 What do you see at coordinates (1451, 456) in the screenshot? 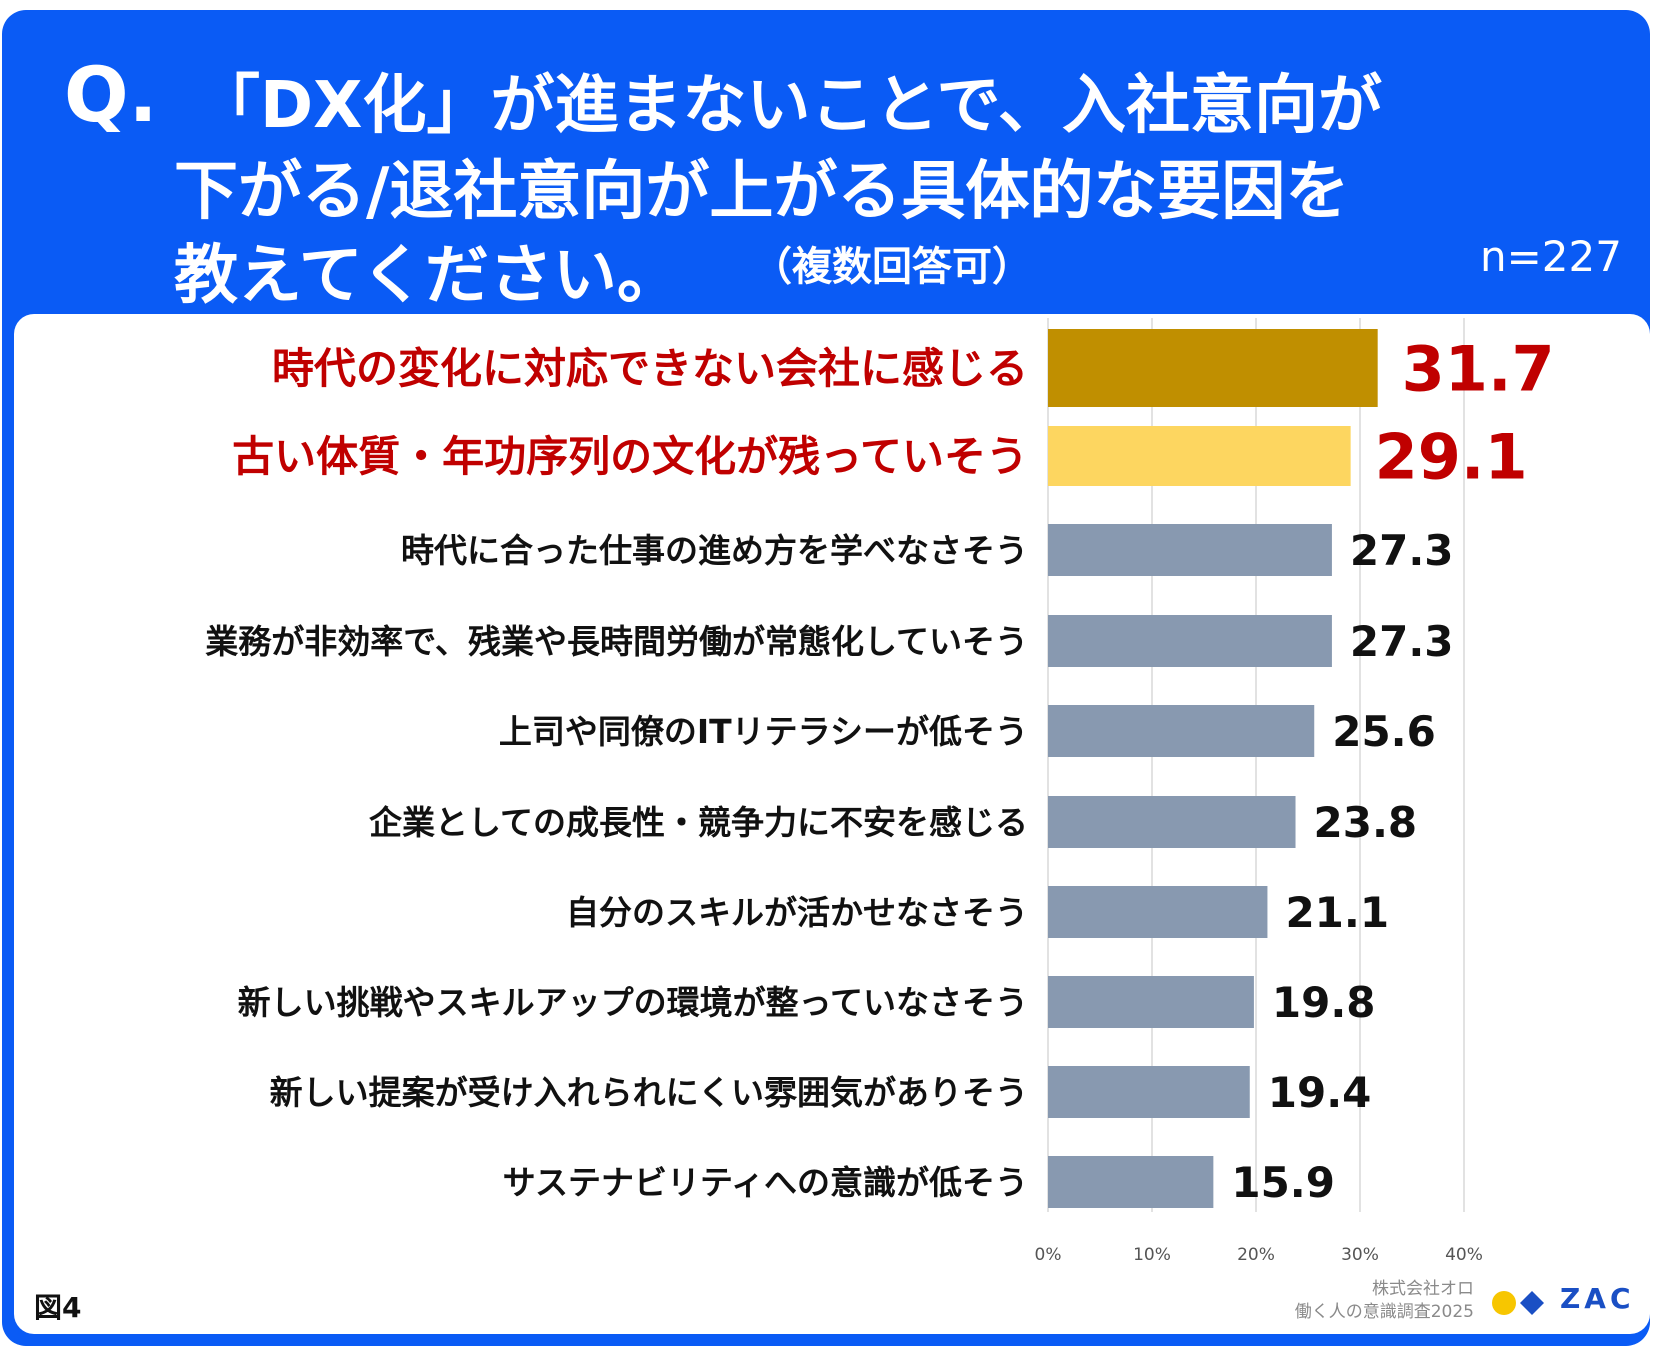
I see `value-label: 29.1` at bounding box center [1451, 456].